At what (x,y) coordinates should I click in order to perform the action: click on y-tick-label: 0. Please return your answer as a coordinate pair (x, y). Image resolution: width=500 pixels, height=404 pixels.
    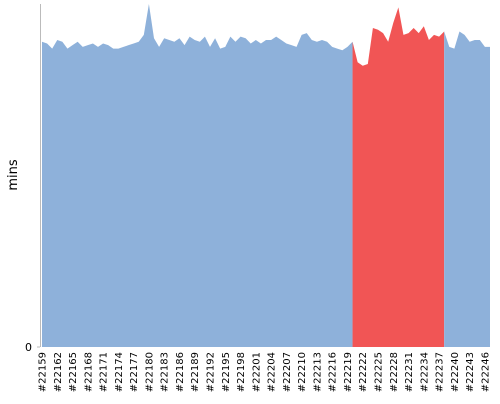
    Looking at the image, I should click on (28, 347).